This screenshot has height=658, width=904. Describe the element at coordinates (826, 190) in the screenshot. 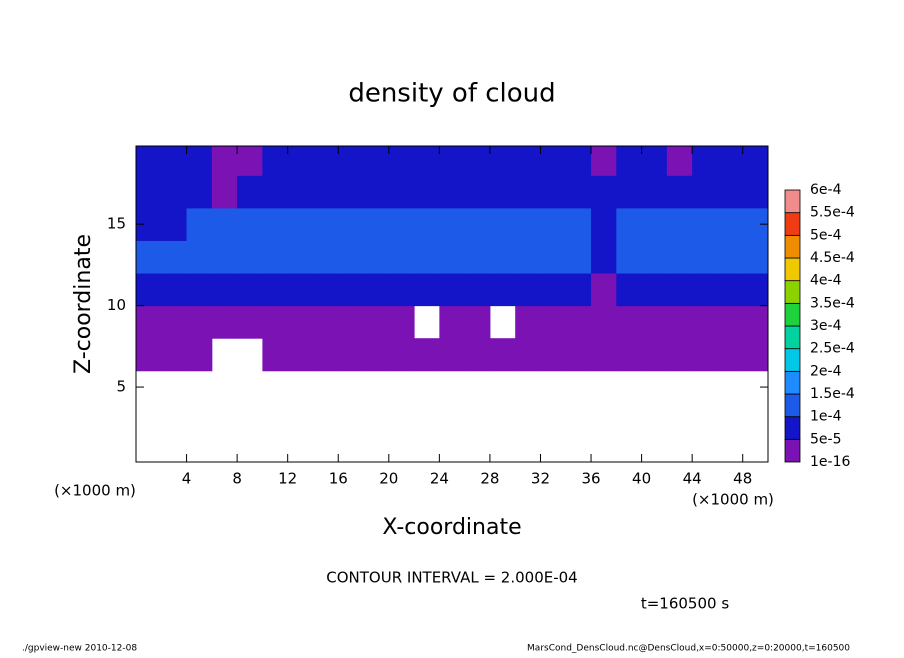

I see `colorbar-label: 6e-4` at that location.